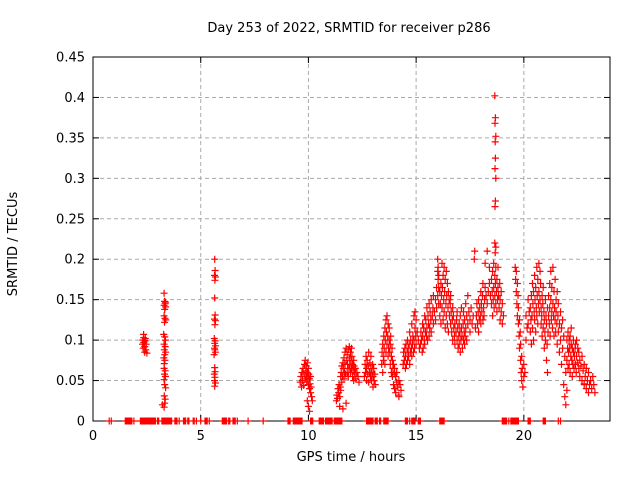 Image resolution: width=640 pixels, height=484 pixels. Describe the element at coordinates (81, 422) in the screenshot. I see `y-tick-label: 0` at that location.